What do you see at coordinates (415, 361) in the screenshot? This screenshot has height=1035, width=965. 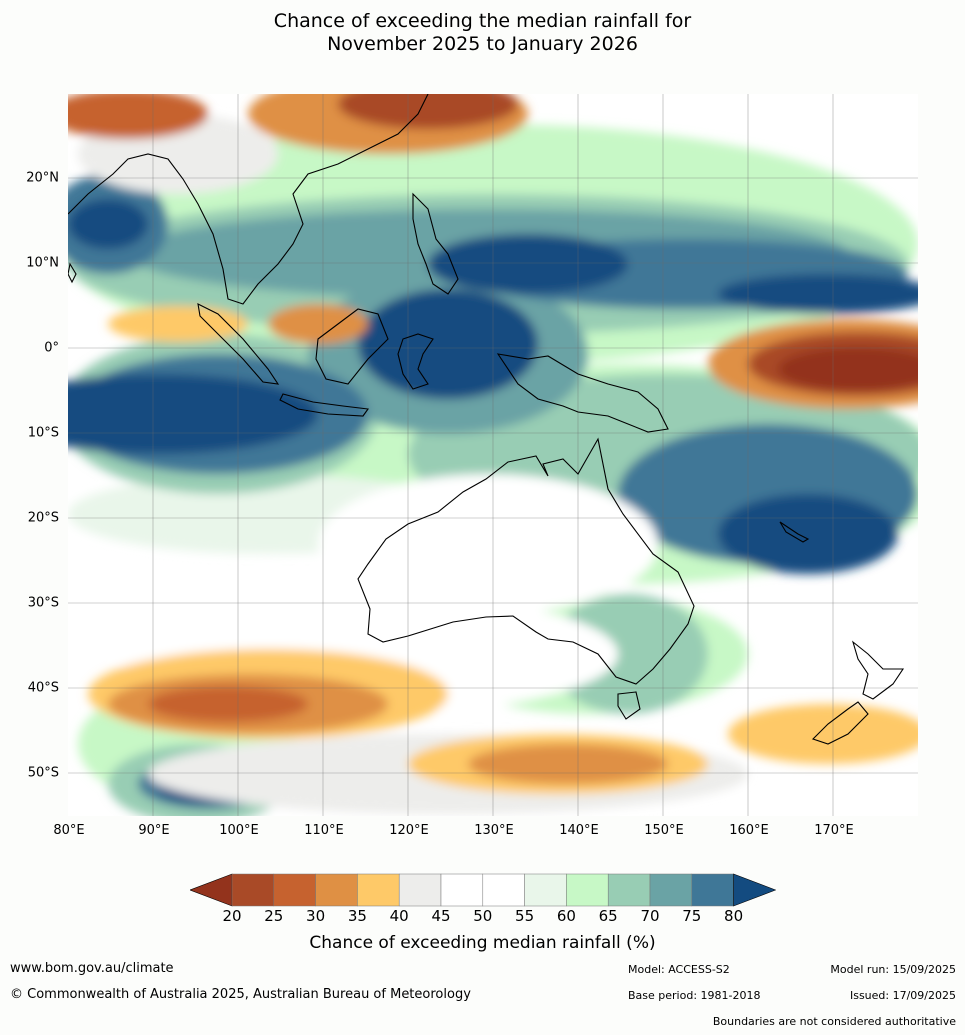 I see `sulawesi-coast` at bounding box center [415, 361].